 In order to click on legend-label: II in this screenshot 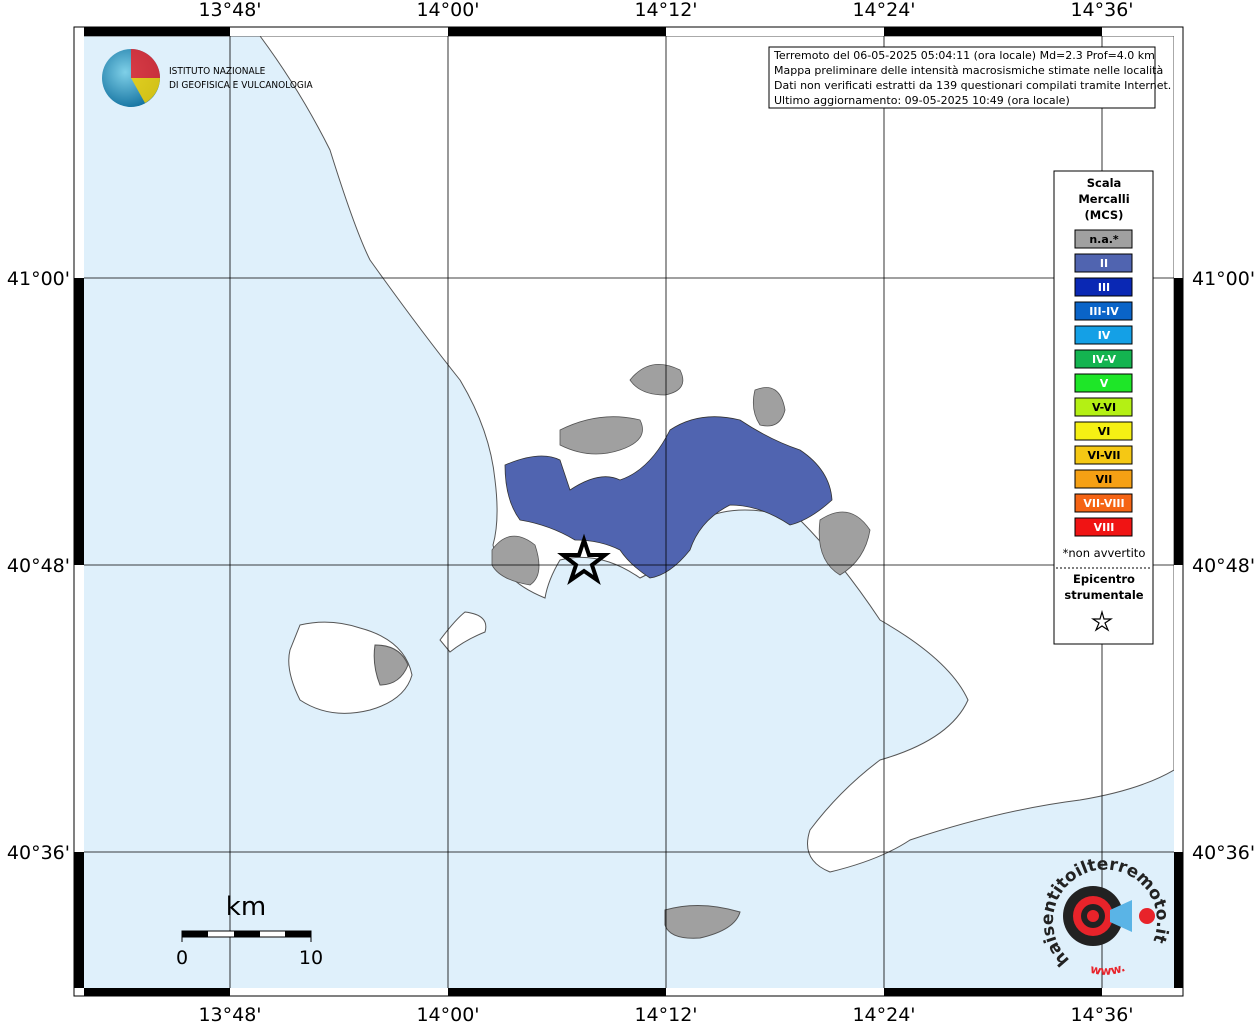, I will do `click(1104, 263)`.